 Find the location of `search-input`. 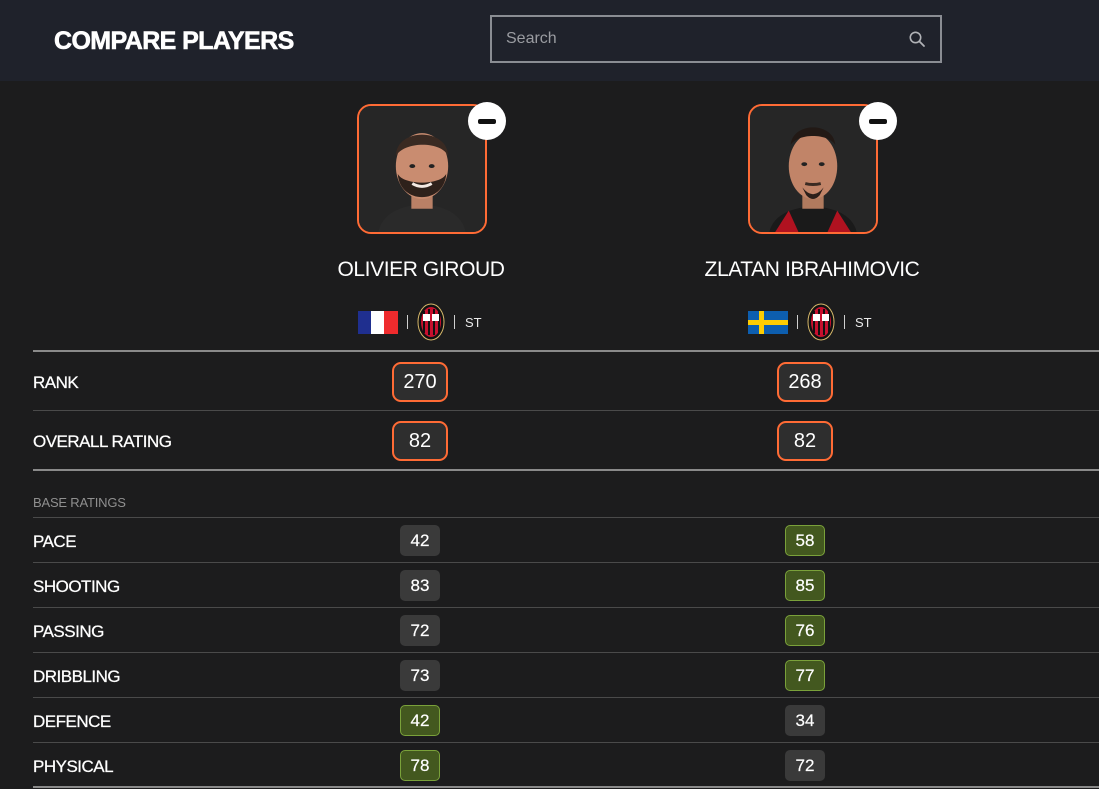

search-input is located at coordinates (701, 39).